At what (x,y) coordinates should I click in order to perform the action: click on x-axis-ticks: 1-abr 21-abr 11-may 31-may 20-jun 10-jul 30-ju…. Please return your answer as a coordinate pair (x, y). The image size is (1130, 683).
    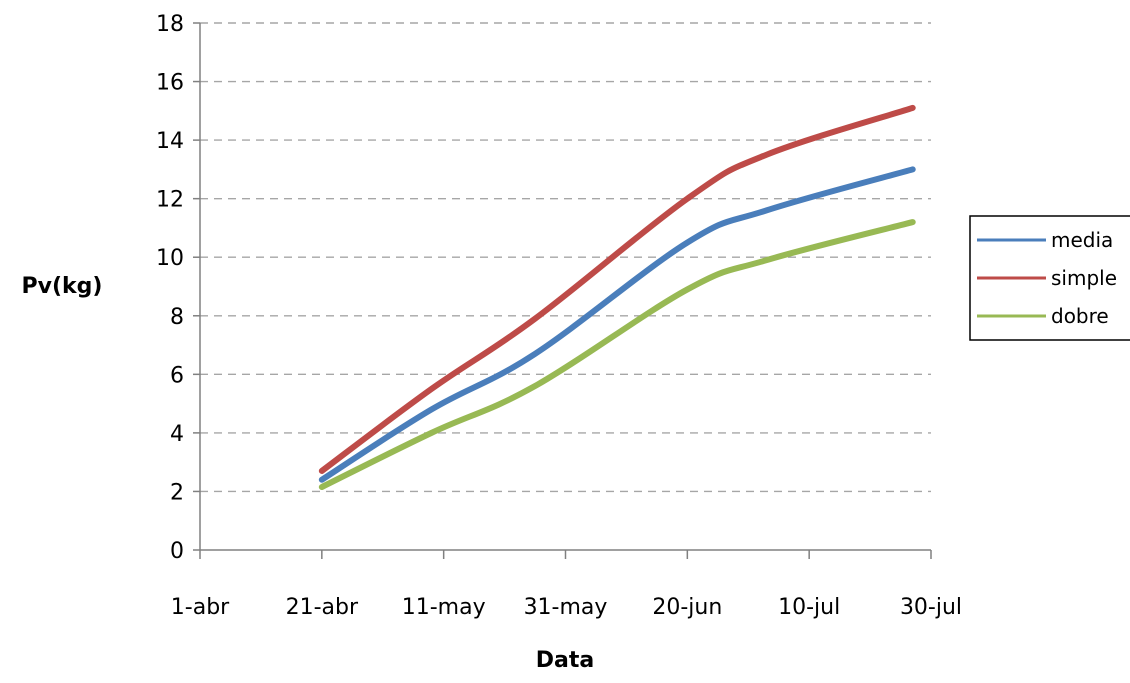
    Looking at the image, I should click on (566, 585).